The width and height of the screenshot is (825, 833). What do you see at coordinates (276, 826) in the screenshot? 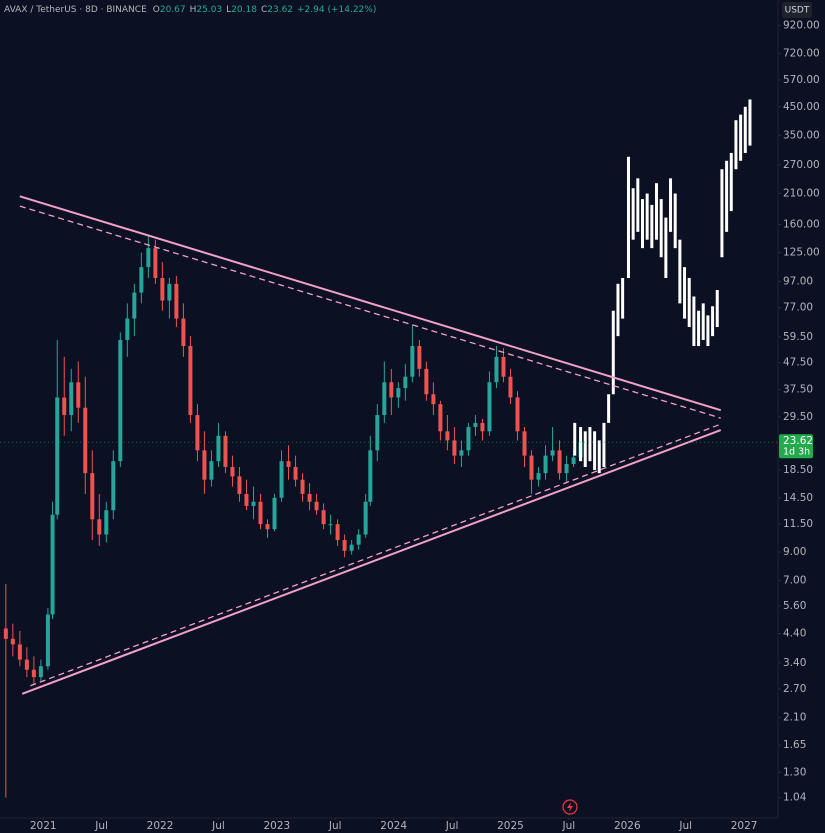
I see `x-tick-label: 2023` at bounding box center [276, 826].